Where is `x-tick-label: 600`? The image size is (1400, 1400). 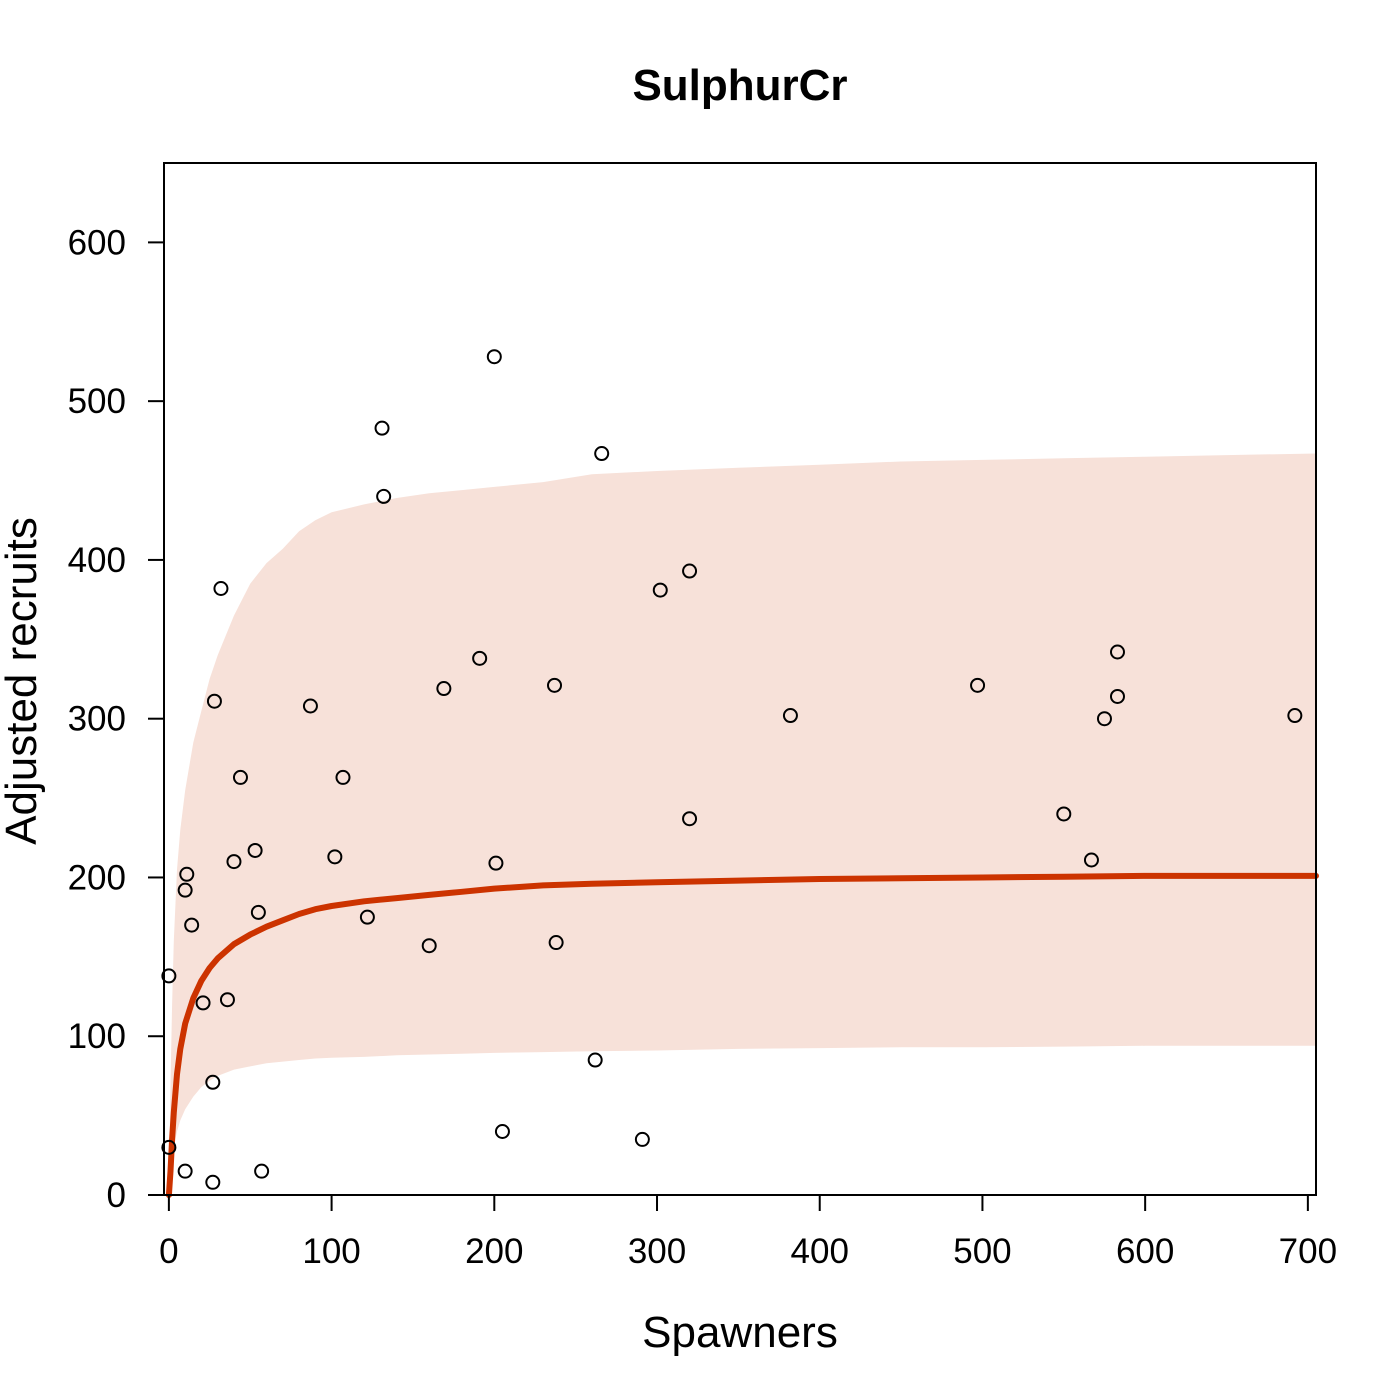
x-tick-label: 600 is located at coordinates (1145, 1251).